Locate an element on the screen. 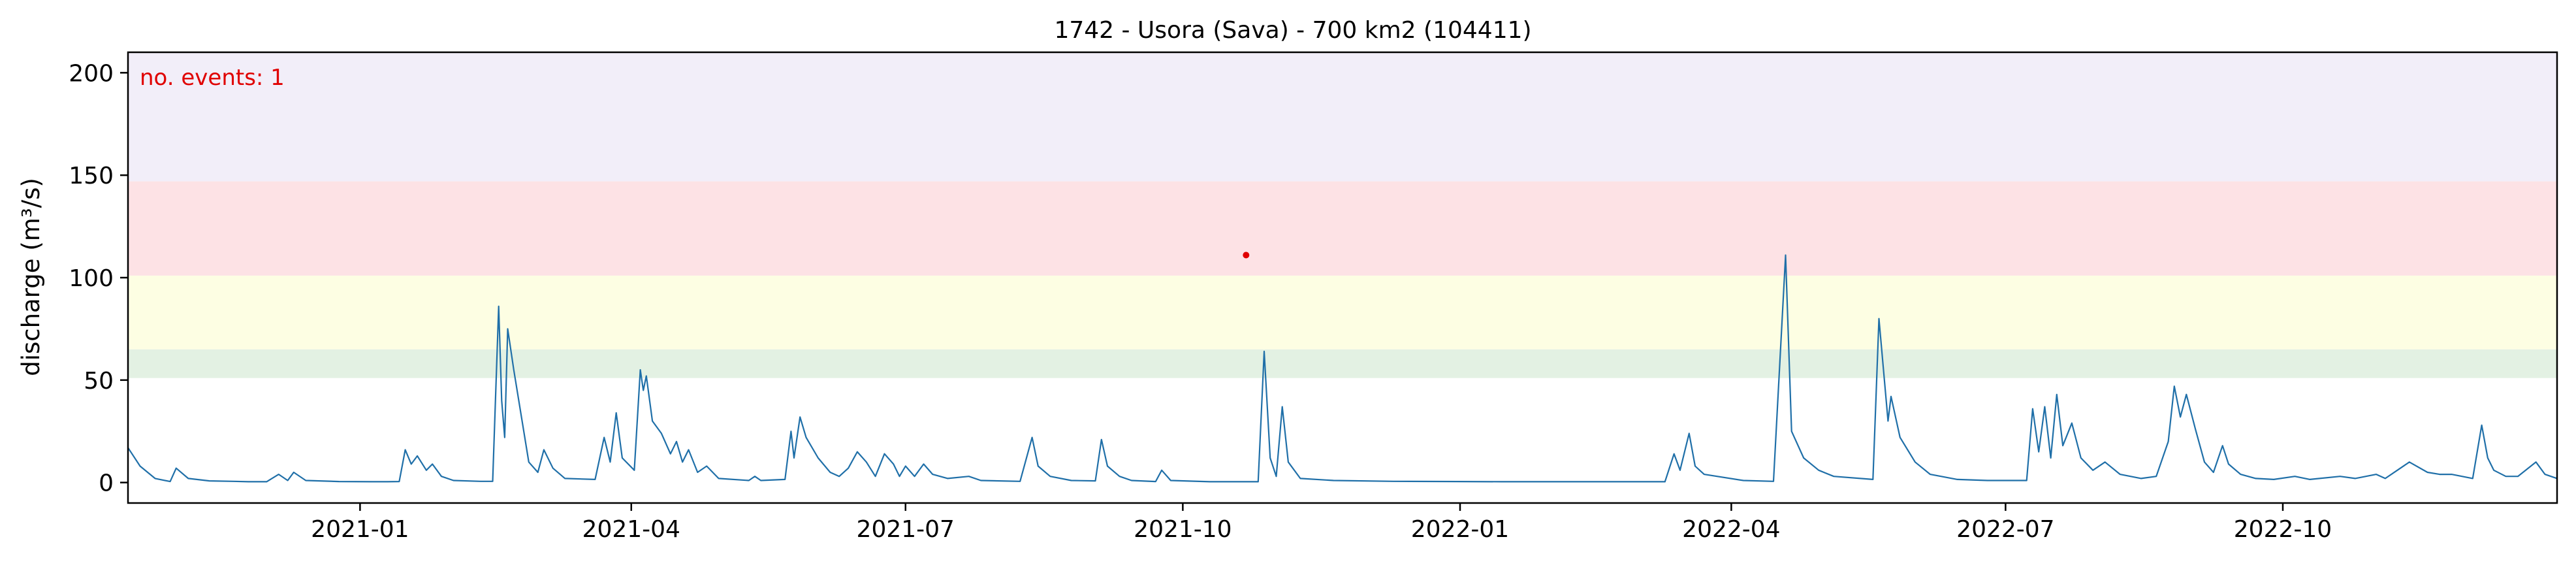  event-marker is located at coordinates (1246, 255).